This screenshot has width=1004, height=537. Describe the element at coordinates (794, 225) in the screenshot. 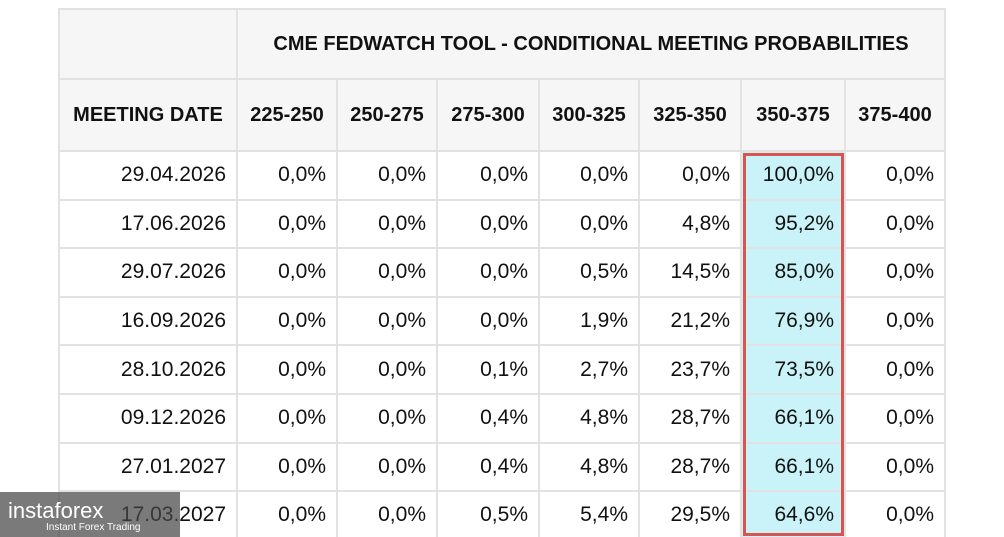

I see `probability-cell: 95,2%` at that location.